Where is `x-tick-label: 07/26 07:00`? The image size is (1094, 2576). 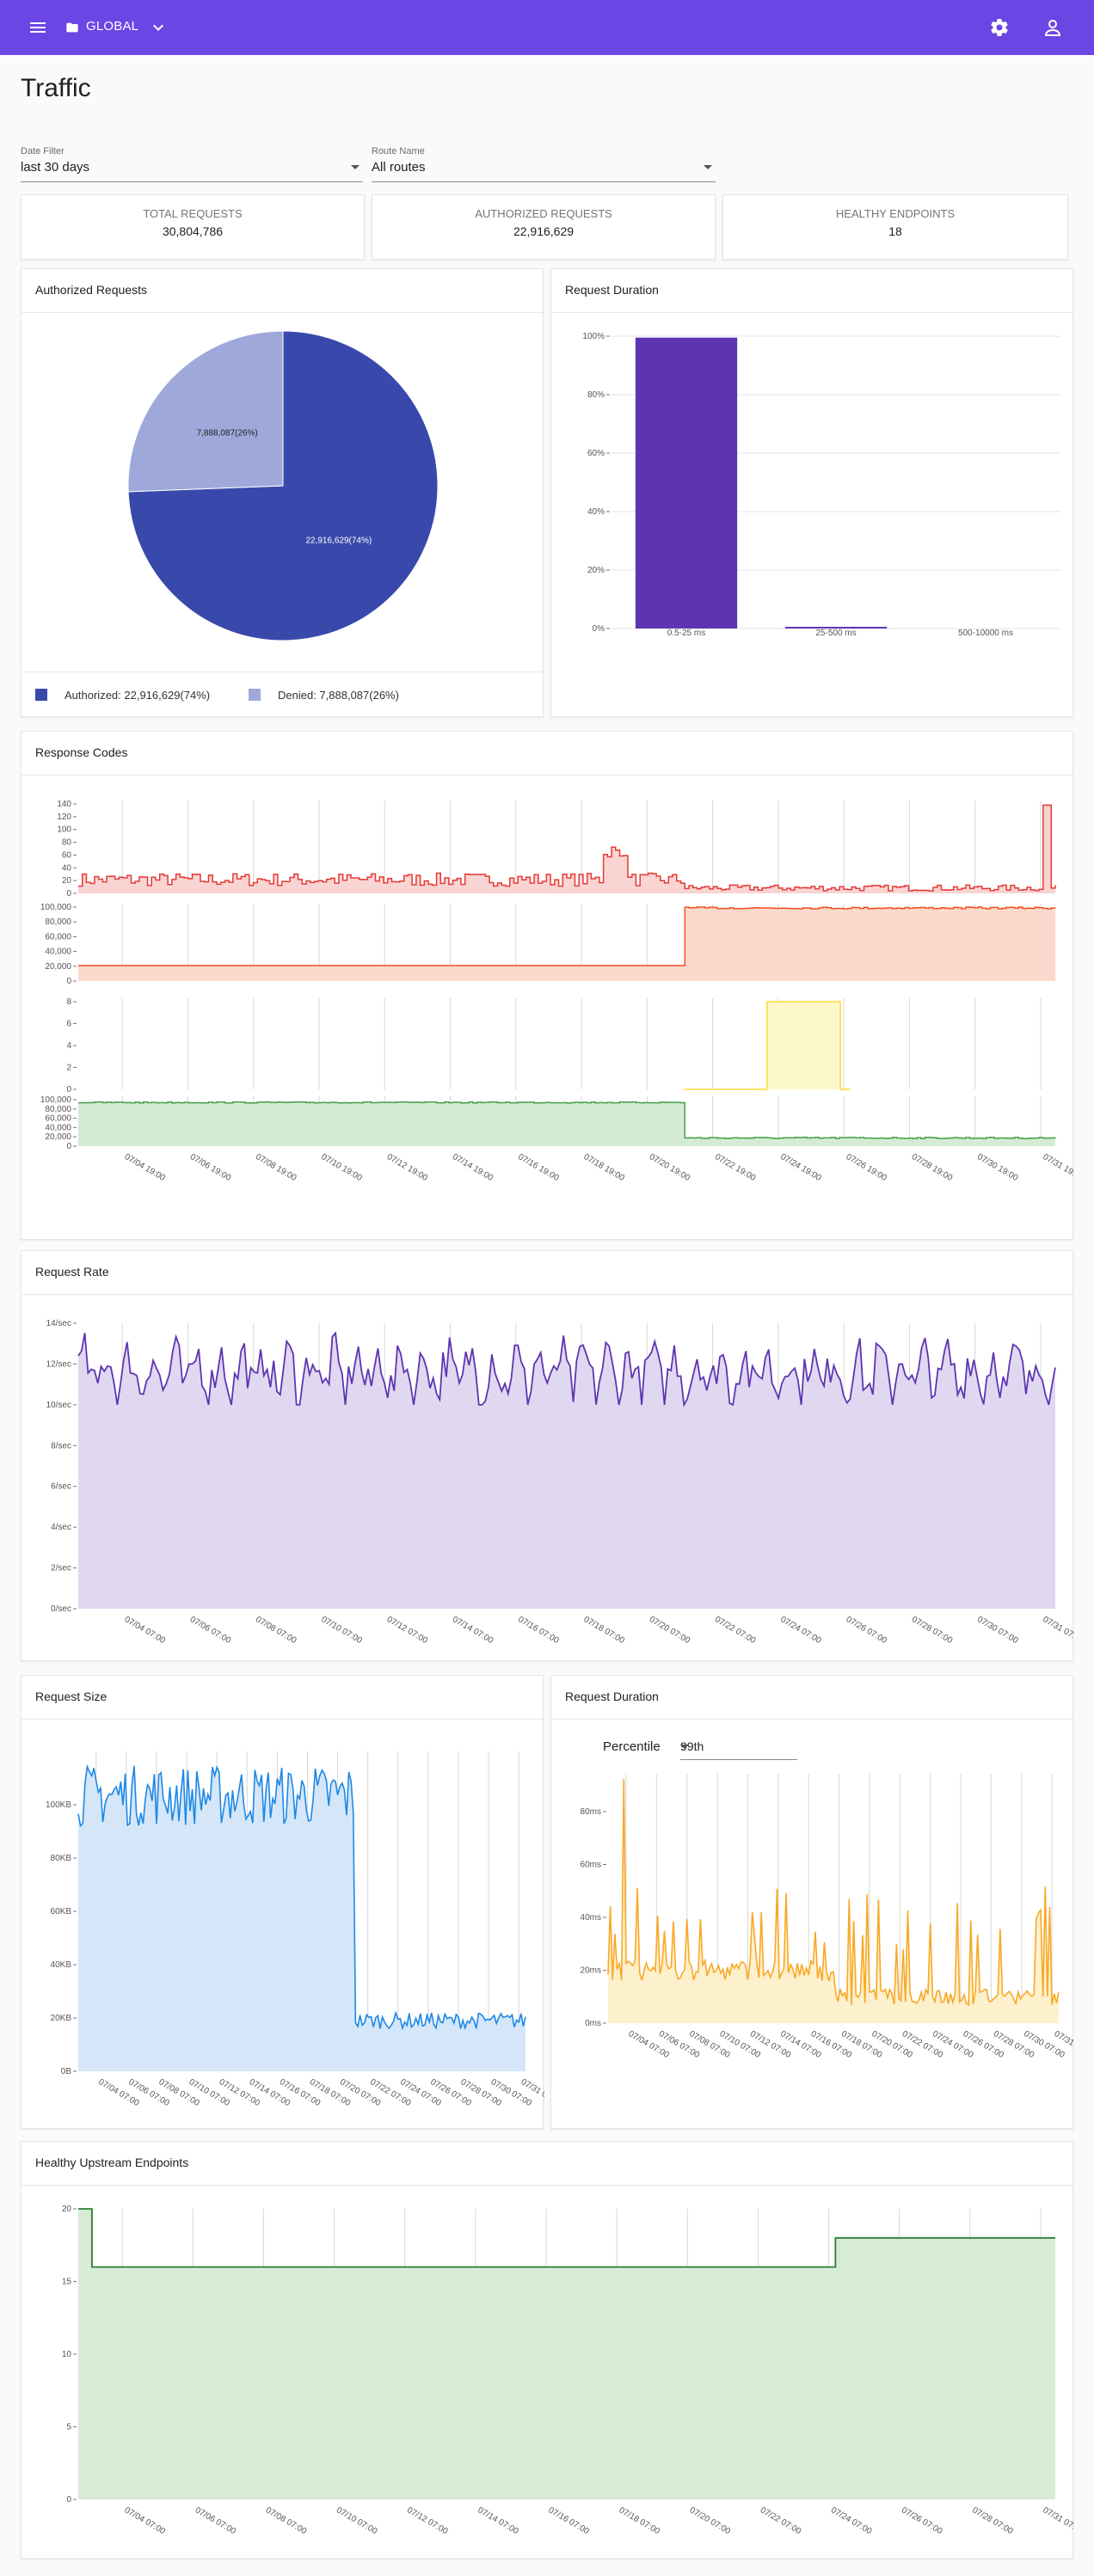
x-tick-label: 07/26 07:00 is located at coordinates (922, 2520).